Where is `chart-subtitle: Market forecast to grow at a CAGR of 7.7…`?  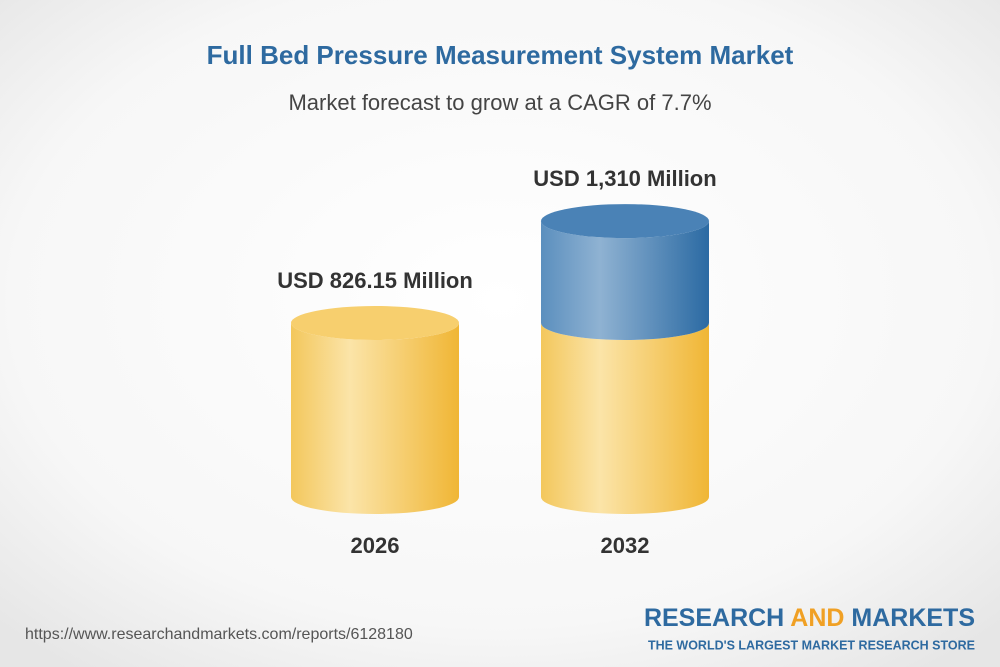 chart-subtitle: Market forecast to grow at a CAGR of 7.7… is located at coordinates (499, 102).